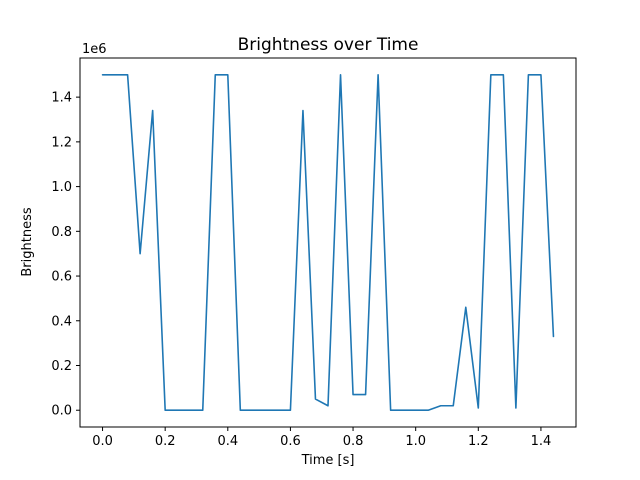 The image size is (640, 480). What do you see at coordinates (61, 187) in the screenshot?
I see `y-tick-label: 1.0` at bounding box center [61, 187].